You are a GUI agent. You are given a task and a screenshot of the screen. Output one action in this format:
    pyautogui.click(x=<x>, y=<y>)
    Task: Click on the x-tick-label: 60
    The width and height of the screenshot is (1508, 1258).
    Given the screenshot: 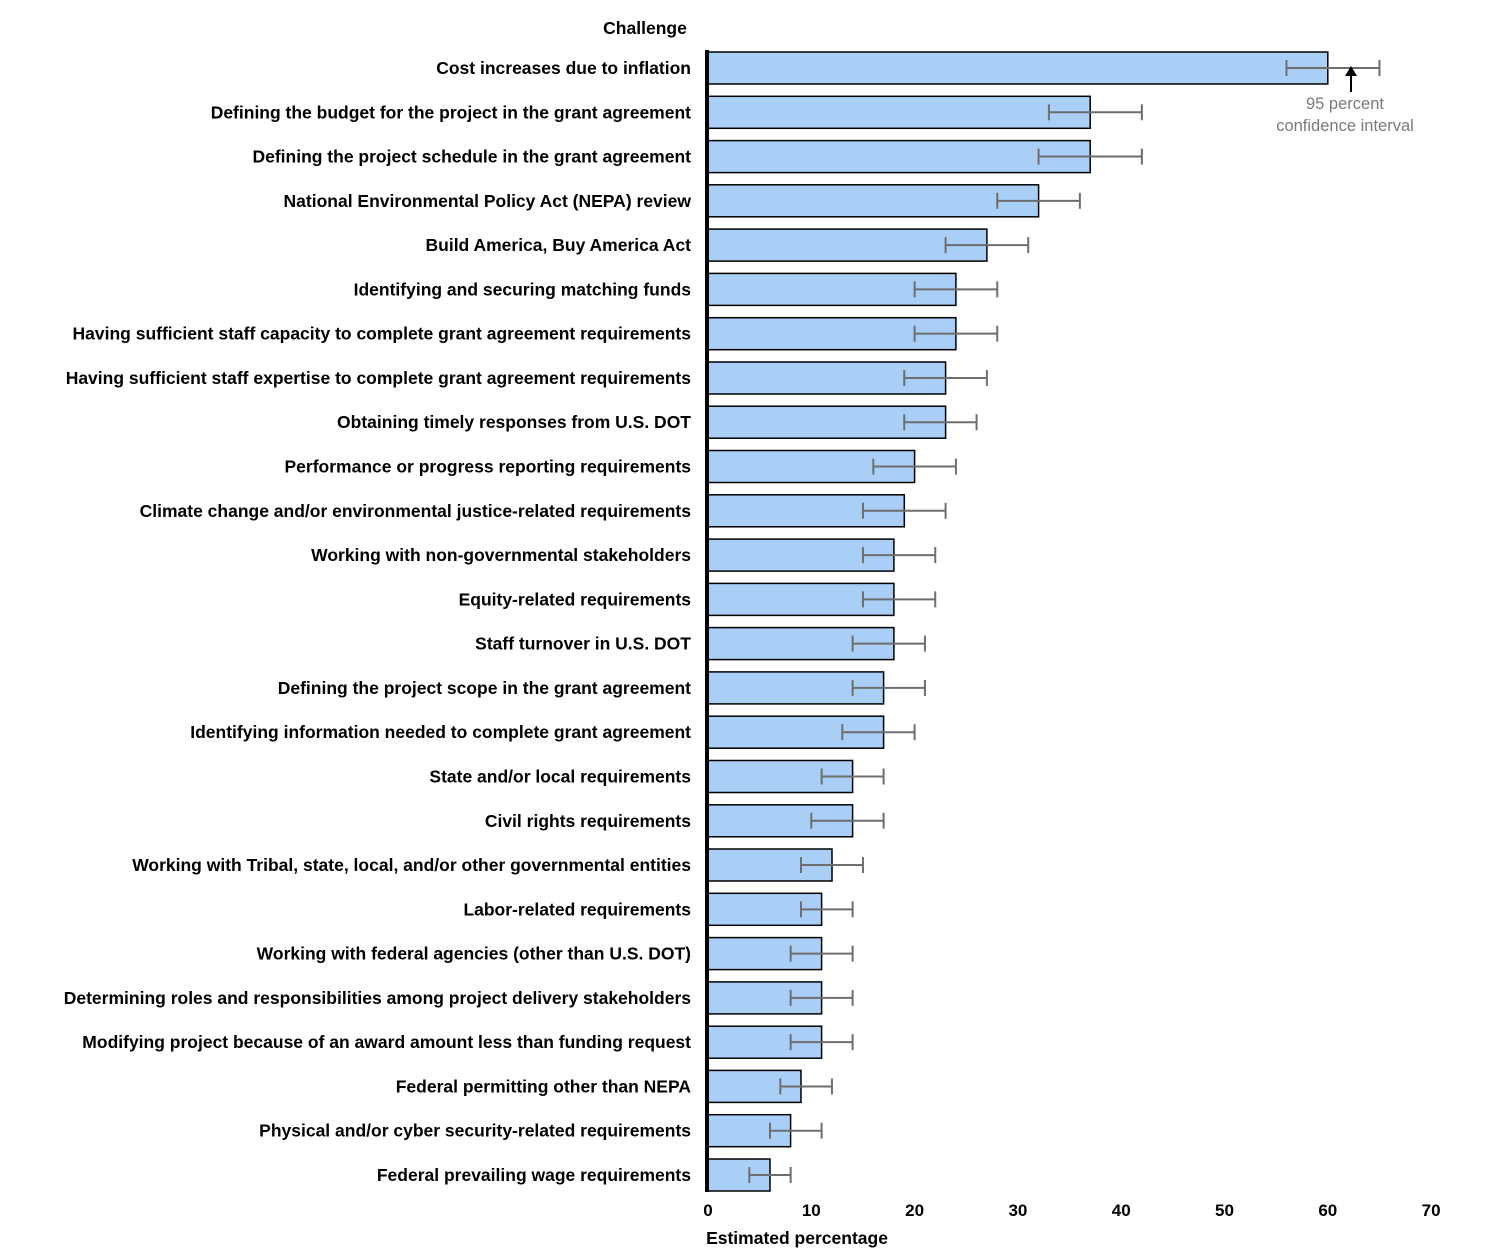 What is the action you would take?
    pyautogui.click(x=1327, y=1210)
    